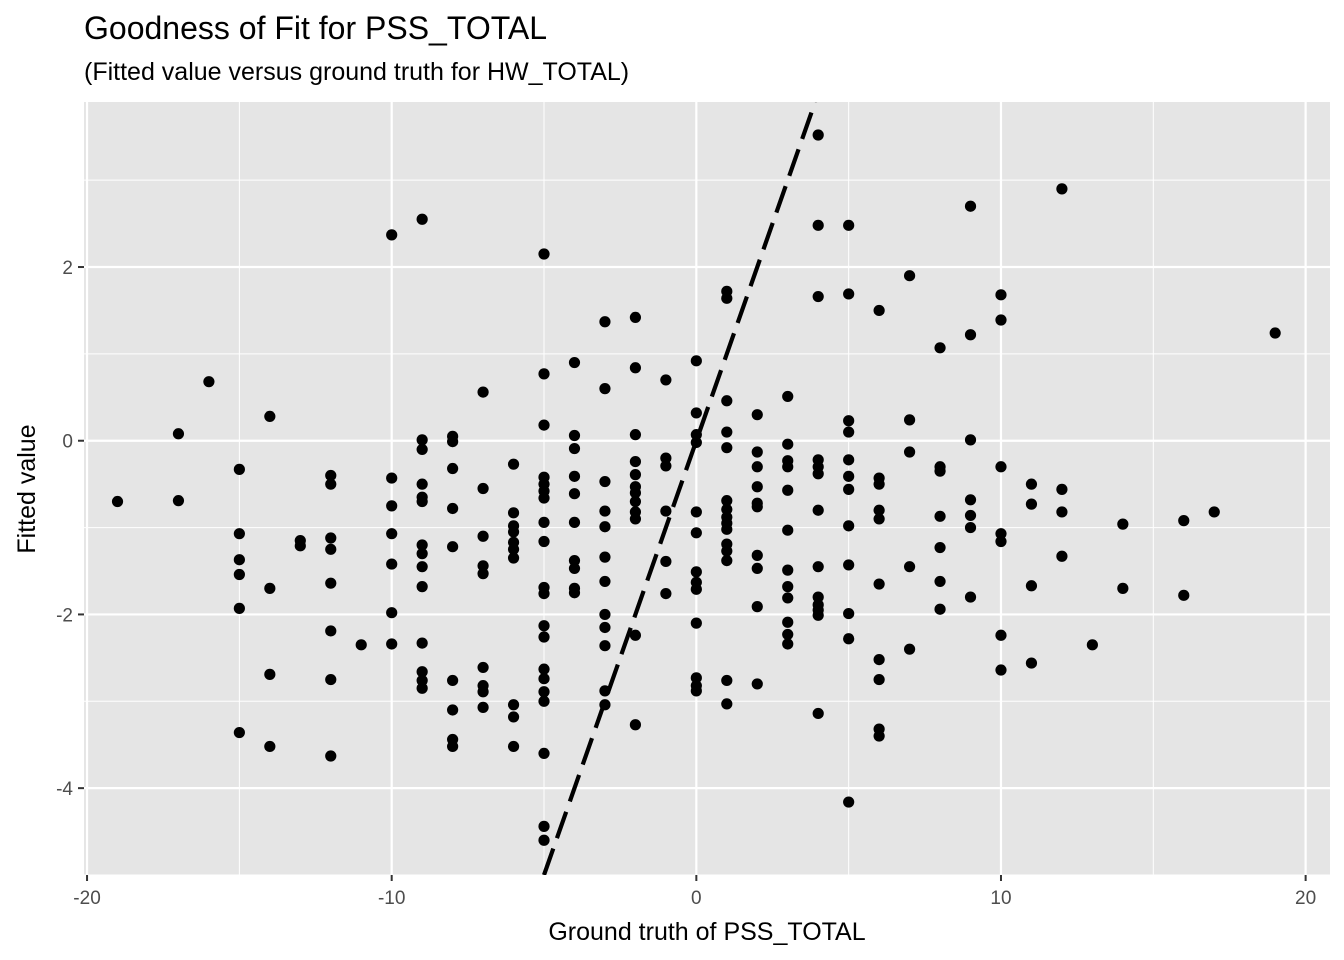 This screenshot has height=960, width=1344. I want to click on y-tick-label: -2, so click(64, 615).